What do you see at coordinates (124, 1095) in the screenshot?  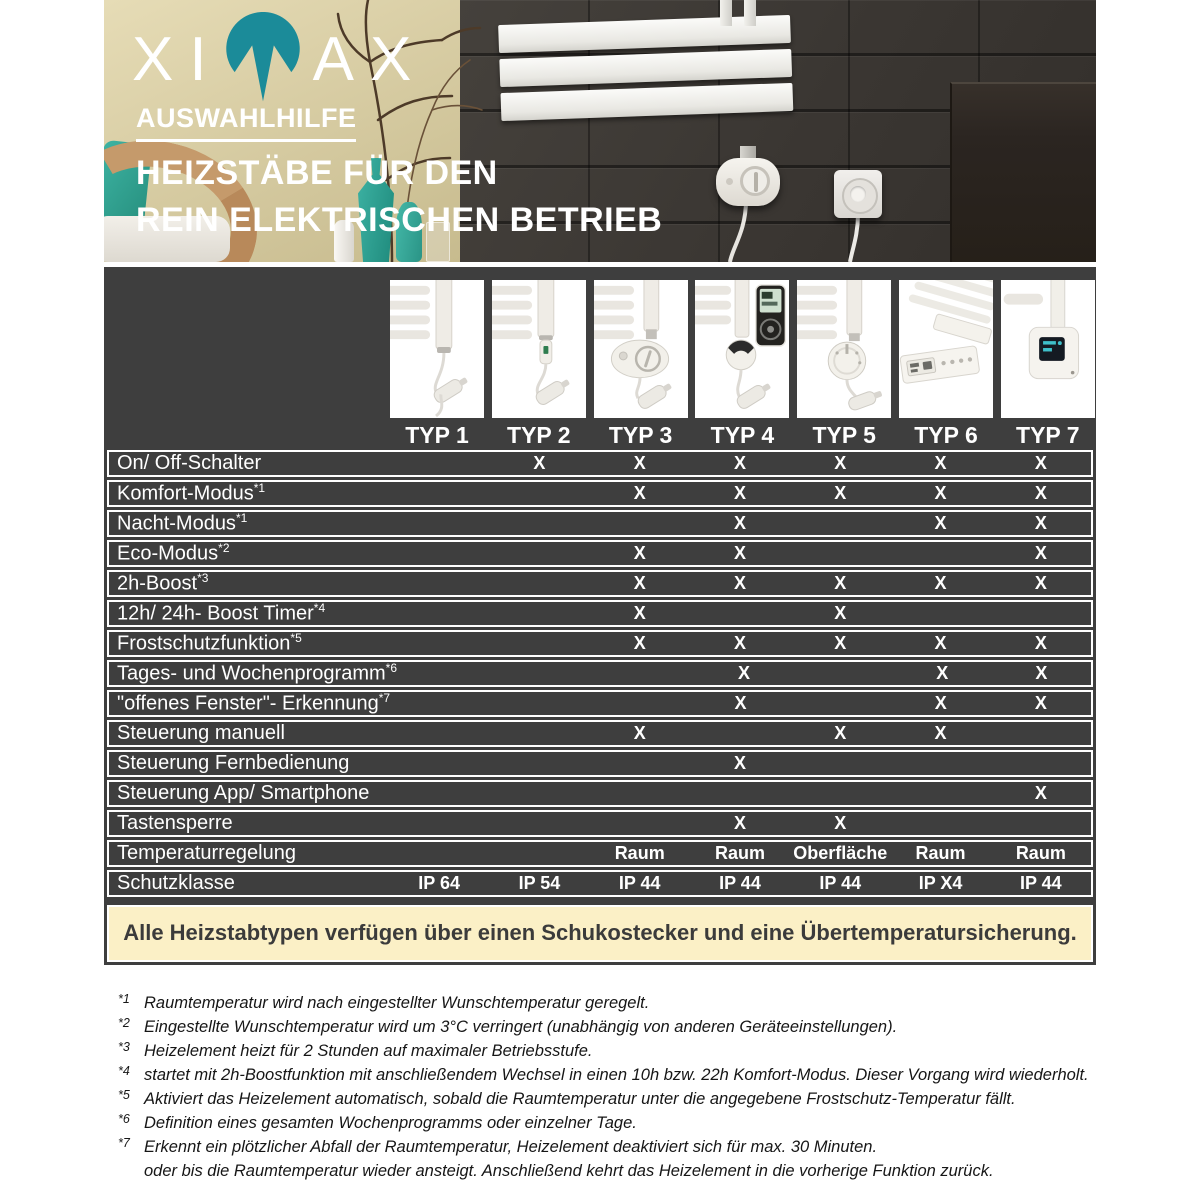 I see `footnote-marker: *5` at bounding box center [124, 1095].